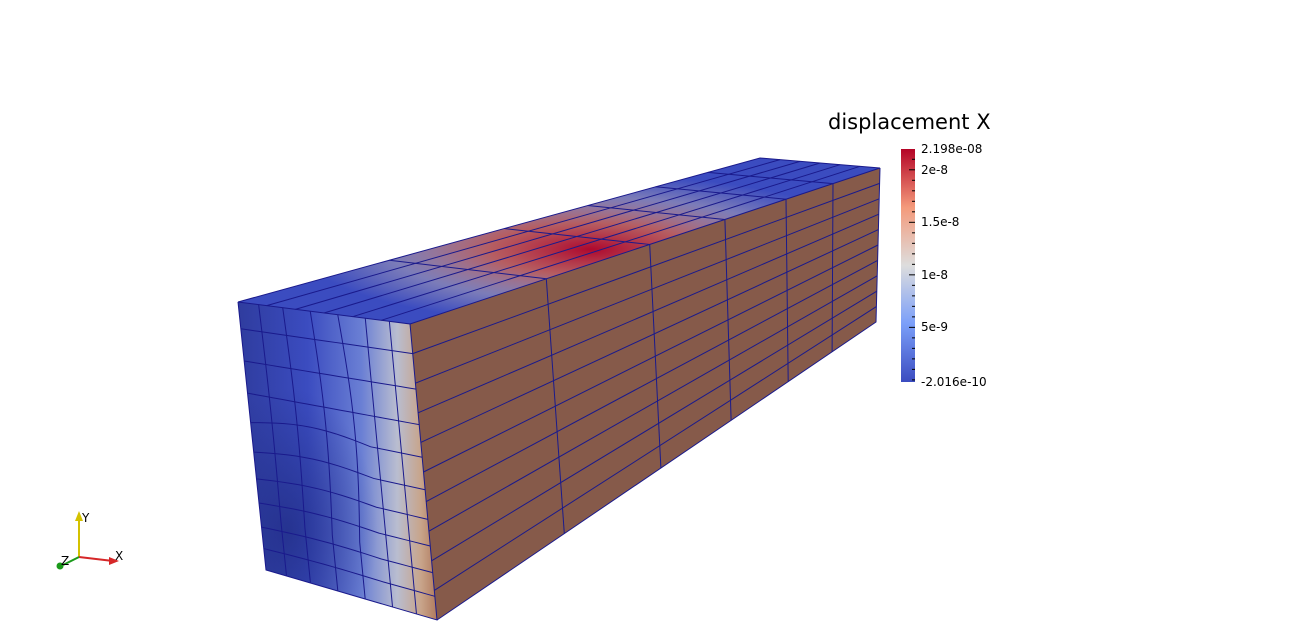 The height and width of the screenshot is (640, 1297). Describe the element at coordinates (65, 561) in the screenshot. I see `z-axis-label: Z` at that location.